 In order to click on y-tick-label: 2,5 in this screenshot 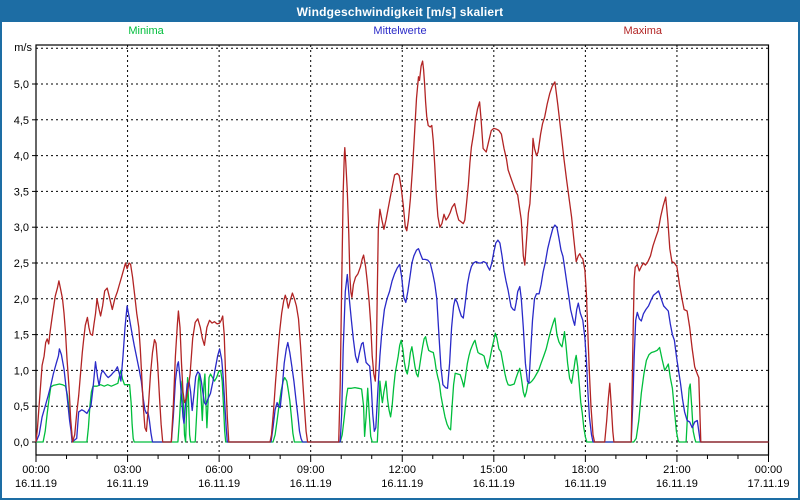, I will do `click(21, 264)`.